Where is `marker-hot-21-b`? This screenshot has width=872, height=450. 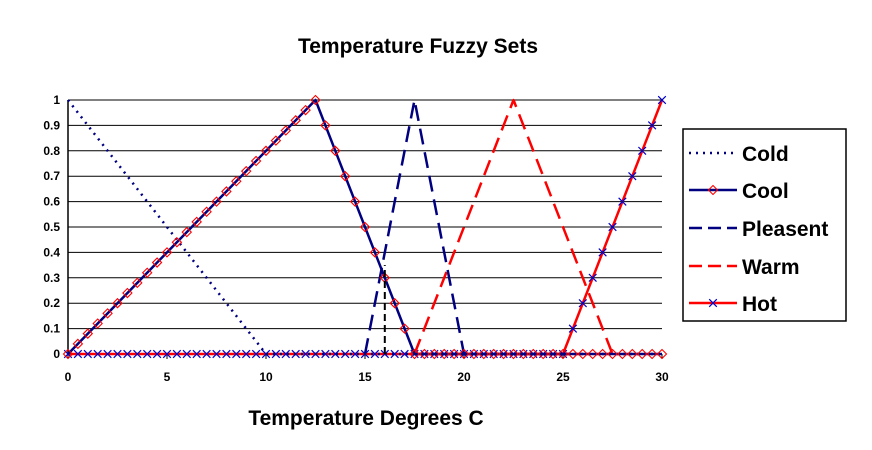 marker-hot-21-b is located at coordinates (276, 354).